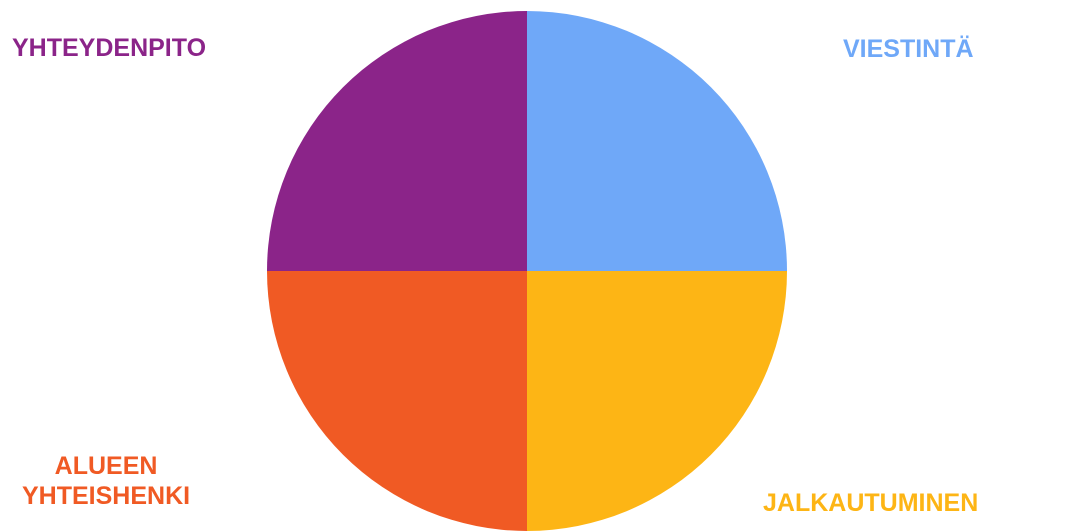 Image resolution: width=1068 pixels, height=531 pixels. I want to click on slice-label-alueen-yhteishenki: ALUEEN YHTEISHENKI, so click(106, 481).